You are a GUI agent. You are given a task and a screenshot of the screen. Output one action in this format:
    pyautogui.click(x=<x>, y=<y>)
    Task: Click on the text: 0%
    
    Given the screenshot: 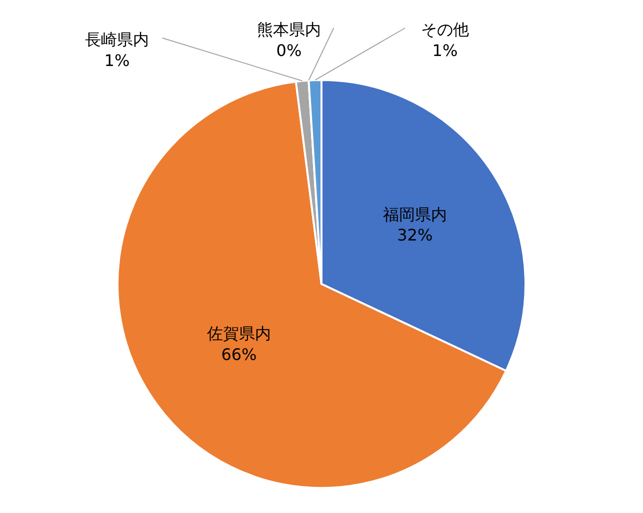 What is the action you would take?
    pyautogui.click(x=289, y=50)
    